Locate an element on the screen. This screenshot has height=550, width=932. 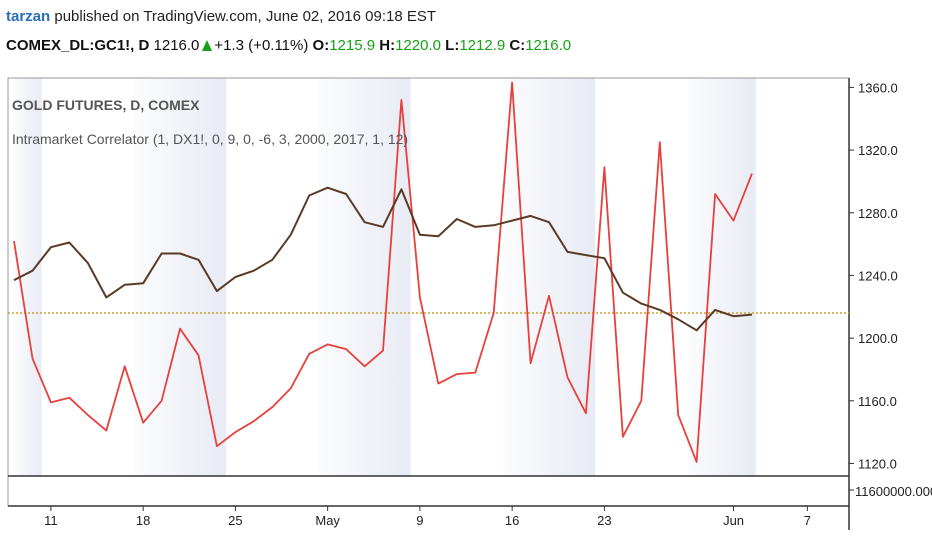
x-tick-label: 16 is located at coordinates (512, 520).